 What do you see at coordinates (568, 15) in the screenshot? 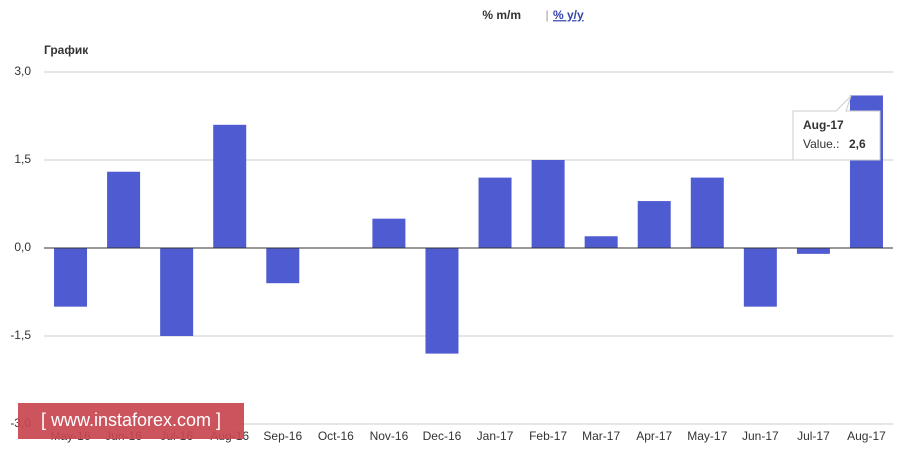
I see `toggle-yy: % y/y` at bounding box center [568, 15].